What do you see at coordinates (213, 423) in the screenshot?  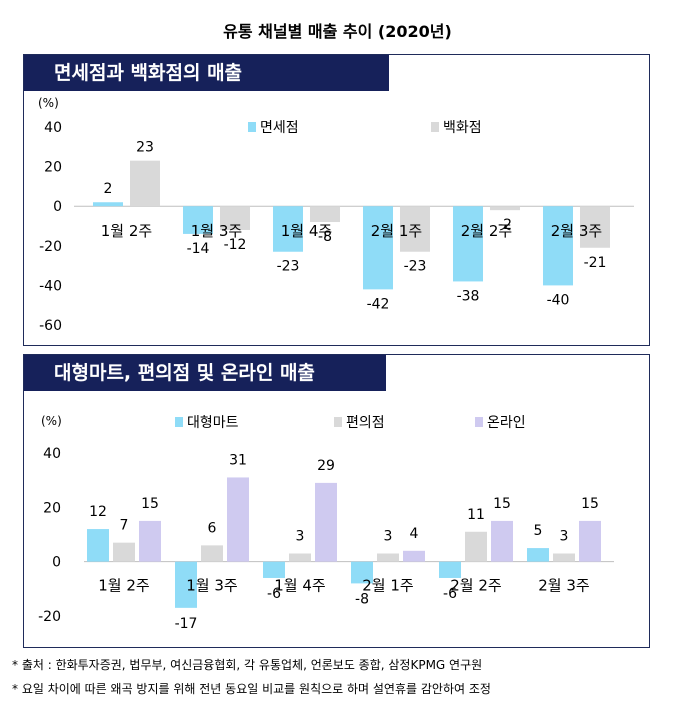 I see `legend-label-1: 대형마트` at bounding box center [213, 423].